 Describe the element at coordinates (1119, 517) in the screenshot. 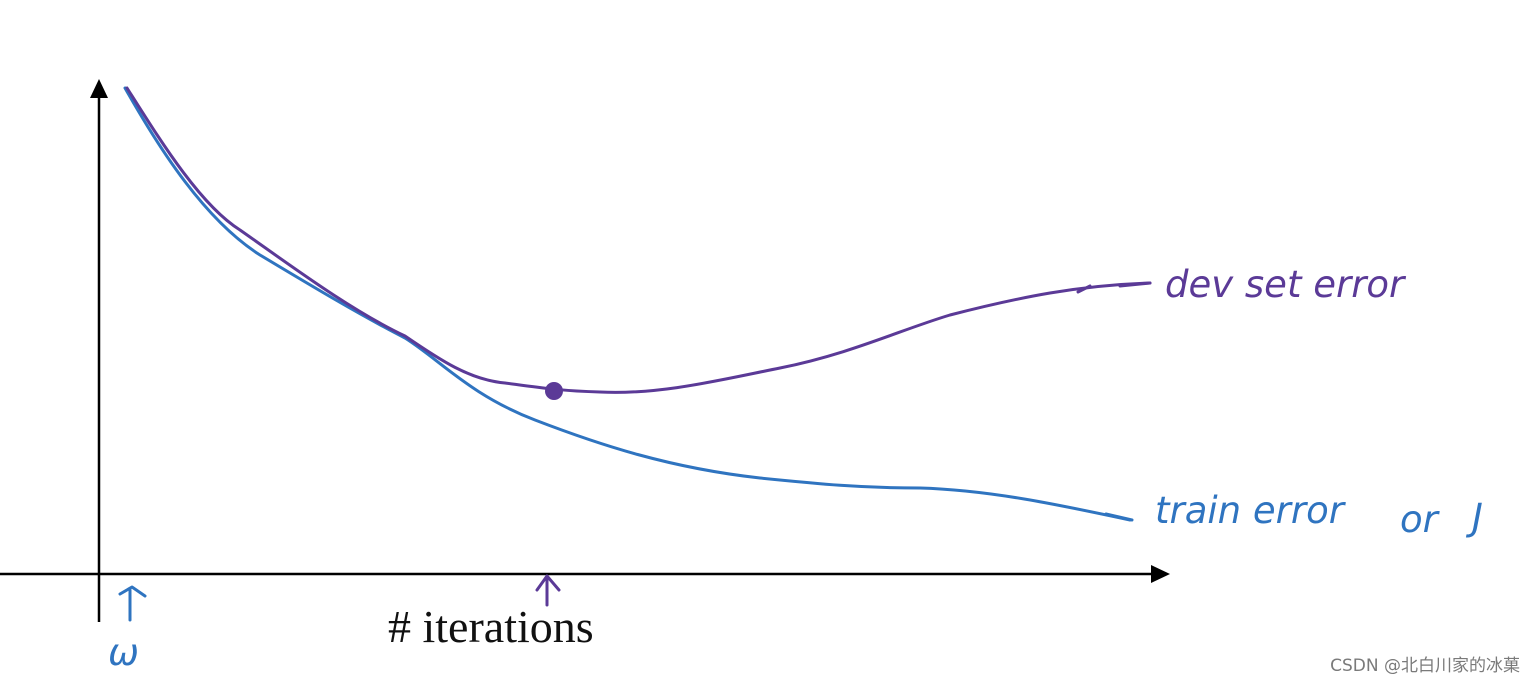

I see `train-curve-end-tick` at that location.